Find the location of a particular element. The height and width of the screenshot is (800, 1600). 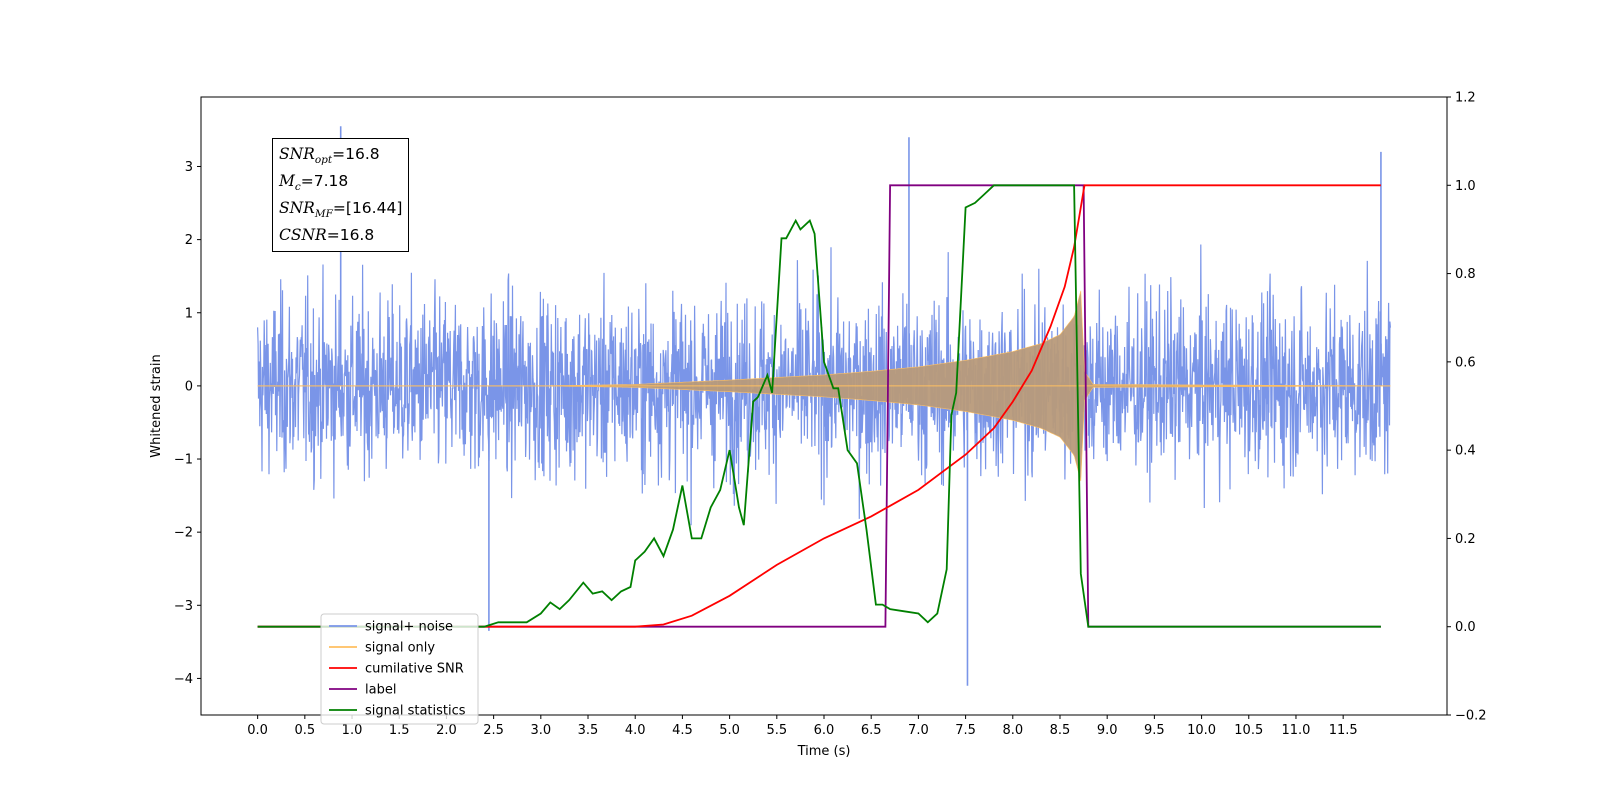

x-tick-label: 9.0 is located at coordinates (1107, 730).